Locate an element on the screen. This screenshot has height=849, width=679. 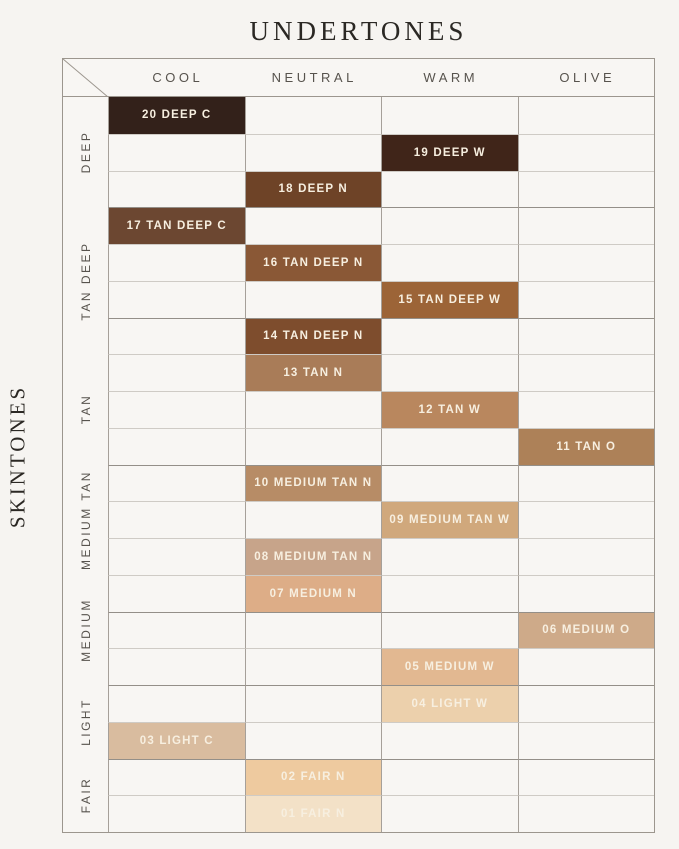
shade-name: 10 MEDIUM TAN N is located at coordinates (313, 483).